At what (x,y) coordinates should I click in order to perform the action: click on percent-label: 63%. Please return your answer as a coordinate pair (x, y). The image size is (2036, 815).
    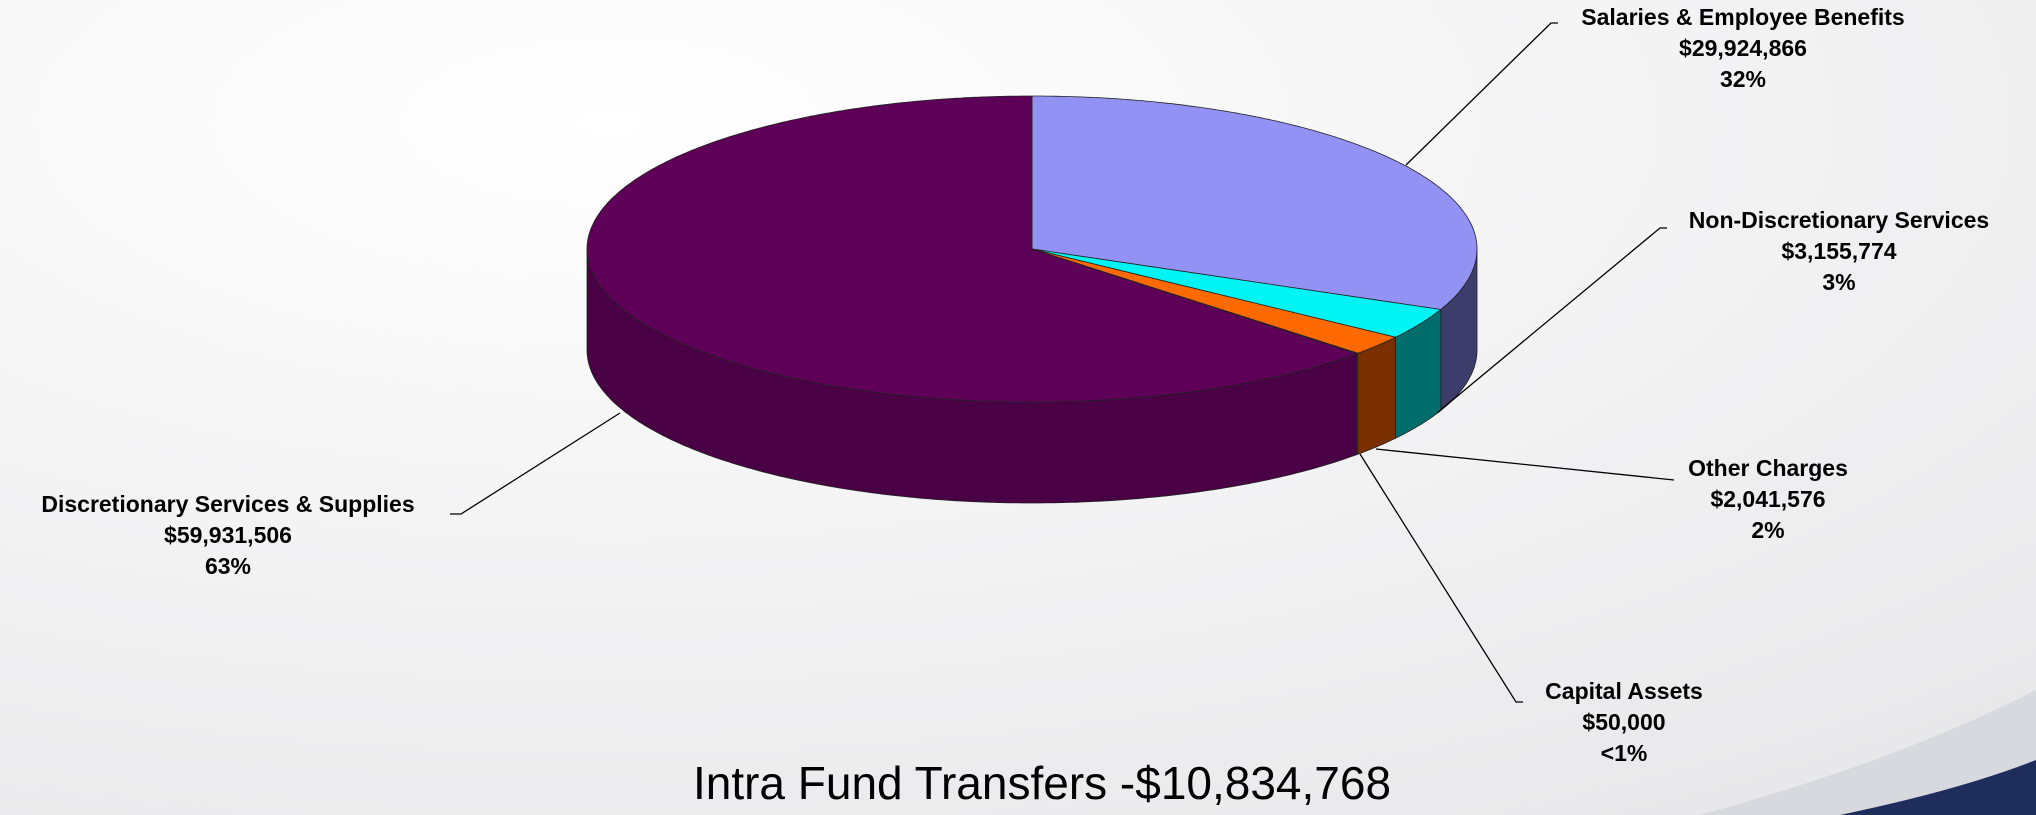
    Looking at the image, I should click on (228, 566).